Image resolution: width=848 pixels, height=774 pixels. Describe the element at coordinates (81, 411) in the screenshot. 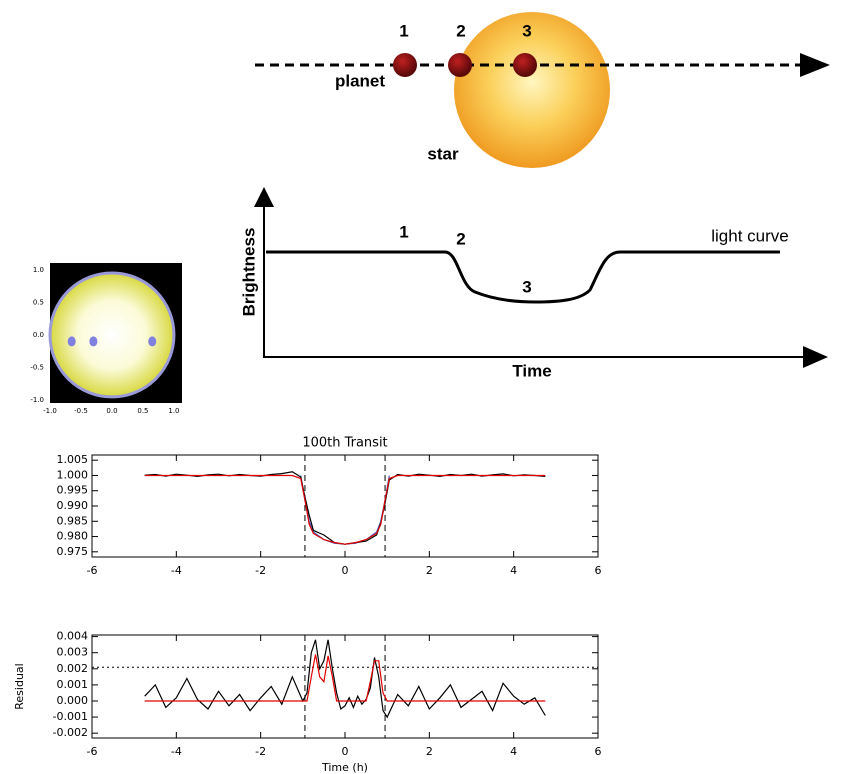

I see `x-tick-label: -0.5` at that location.